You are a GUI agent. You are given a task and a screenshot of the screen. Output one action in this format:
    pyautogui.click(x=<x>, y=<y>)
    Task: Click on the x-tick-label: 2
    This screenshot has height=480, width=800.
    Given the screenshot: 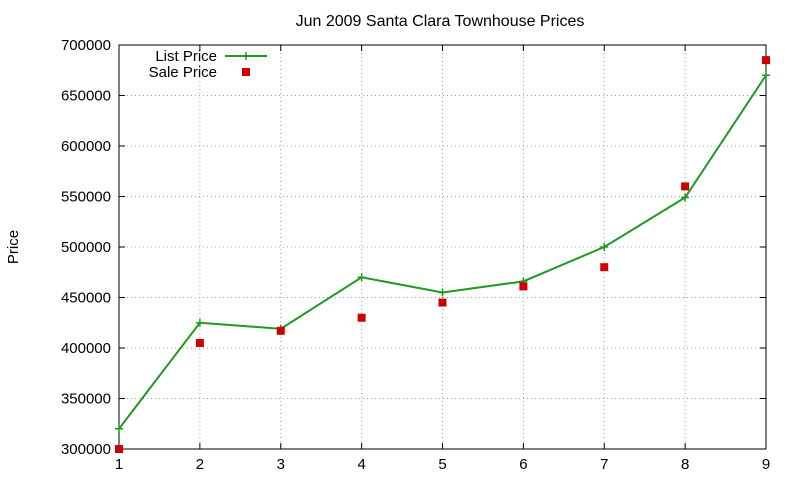 What is the action you would take?
    pyautogui.click(x=200, y=464)
    